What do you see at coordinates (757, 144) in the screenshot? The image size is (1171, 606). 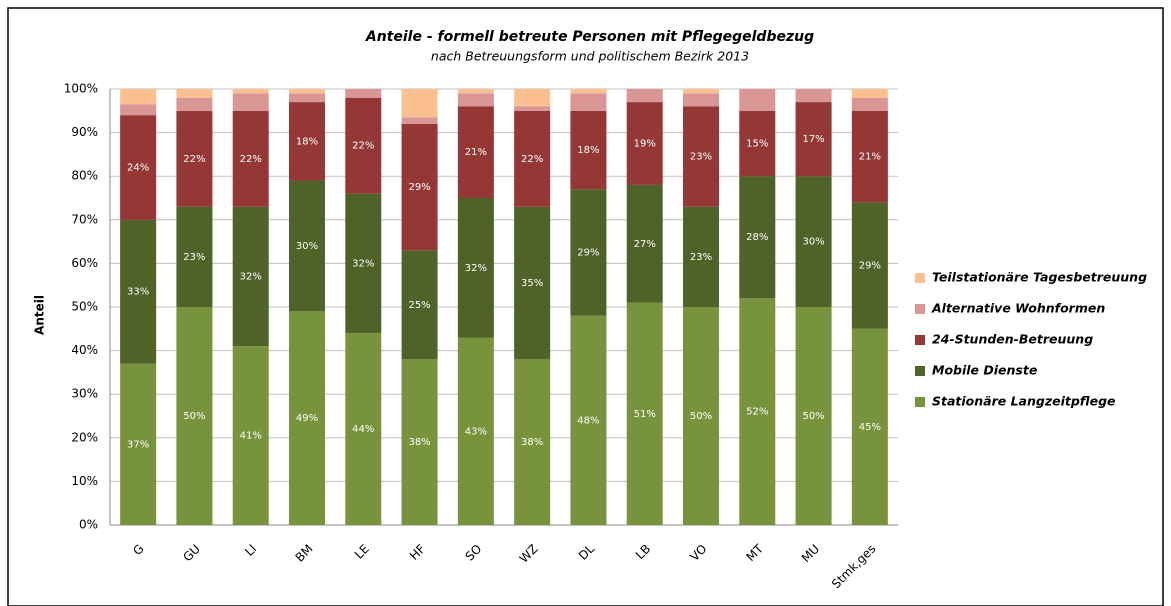 I see `data-label: 15%` at bounding box center [757, 144].